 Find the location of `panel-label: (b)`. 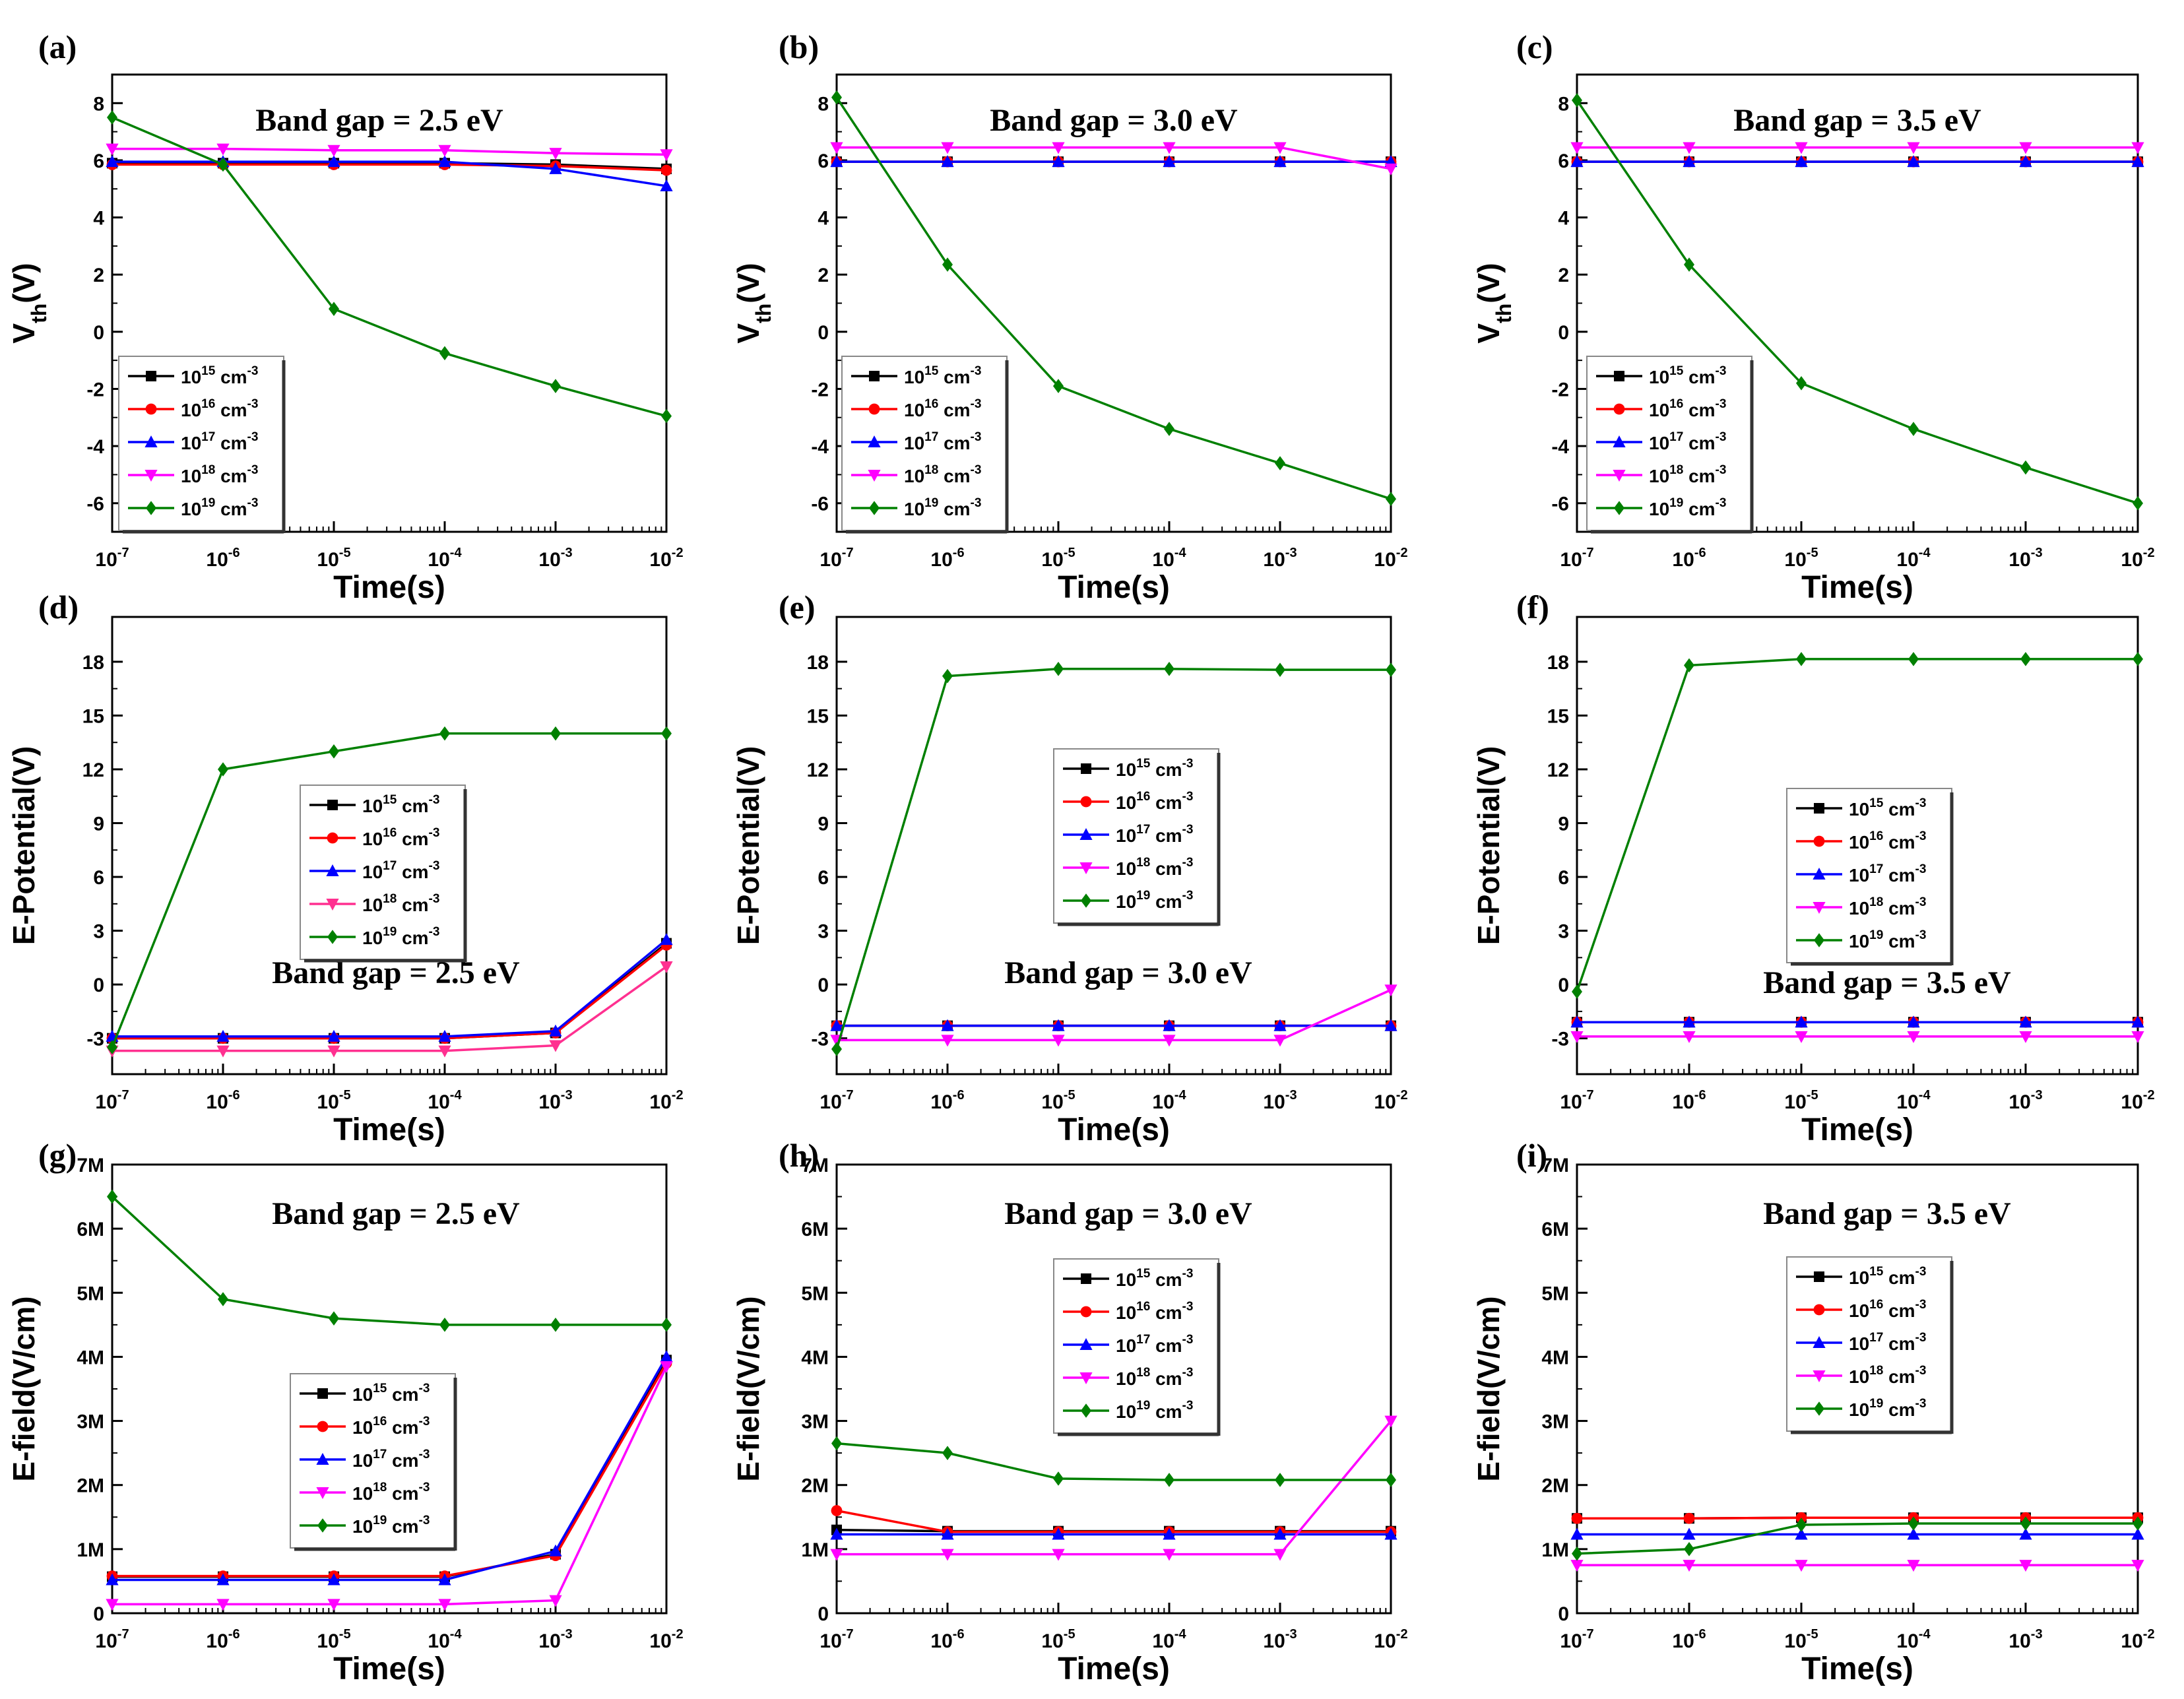

panel-label: (b) is located at coordinates (799, 46).